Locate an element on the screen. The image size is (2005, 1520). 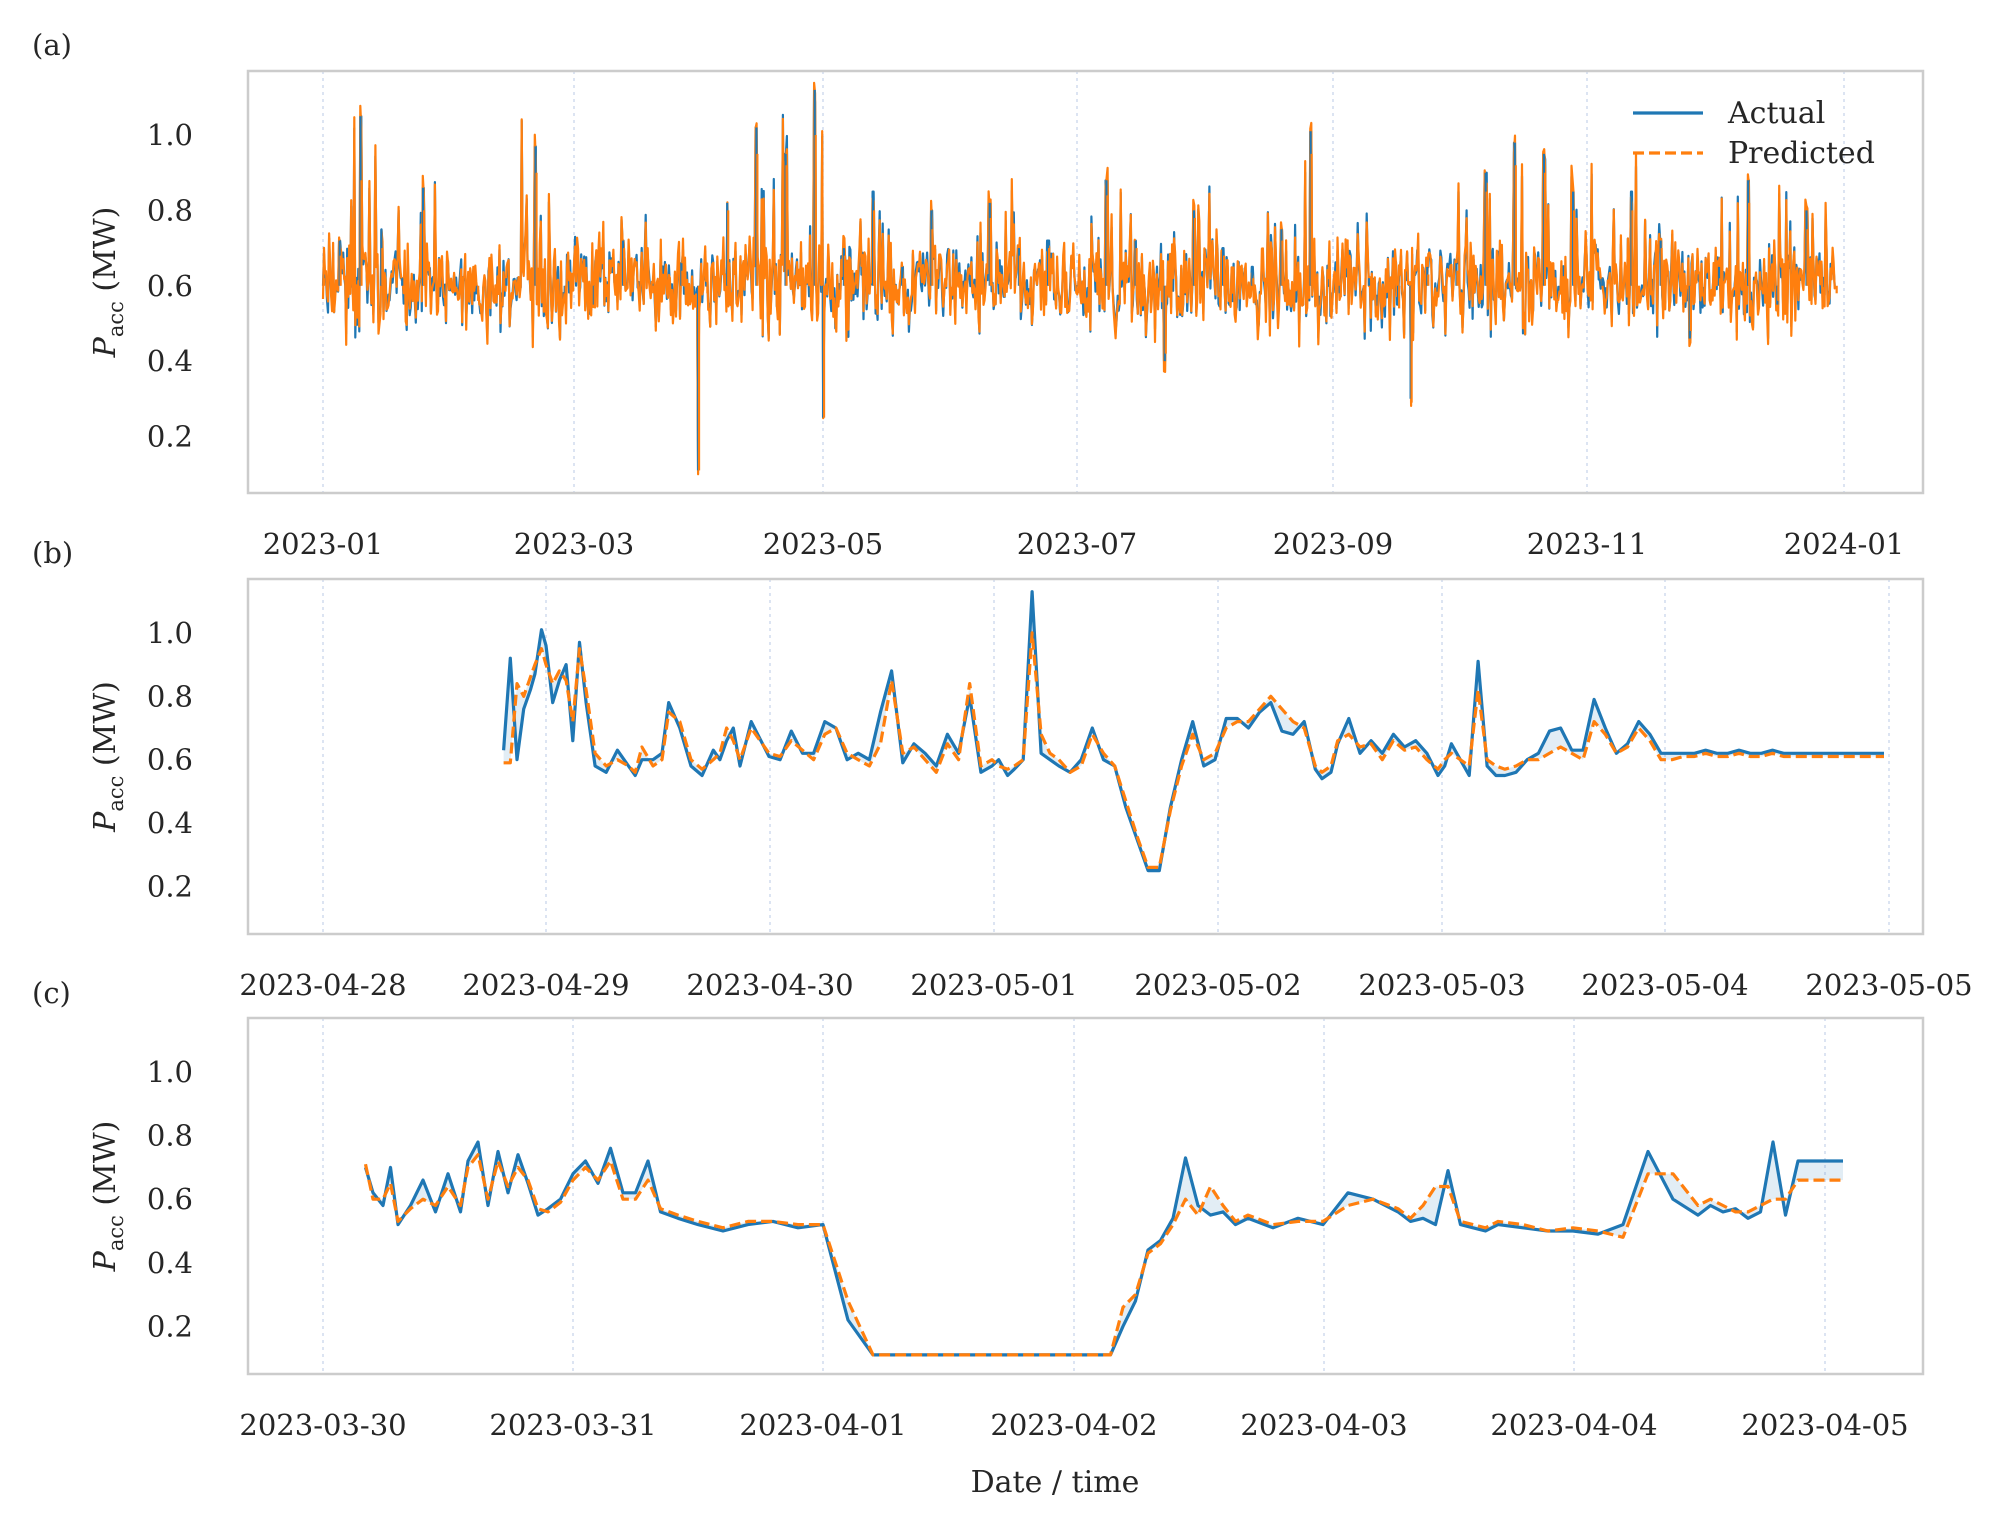
x-tick-label: 2023-09 is located at coordinates (1333, 544).